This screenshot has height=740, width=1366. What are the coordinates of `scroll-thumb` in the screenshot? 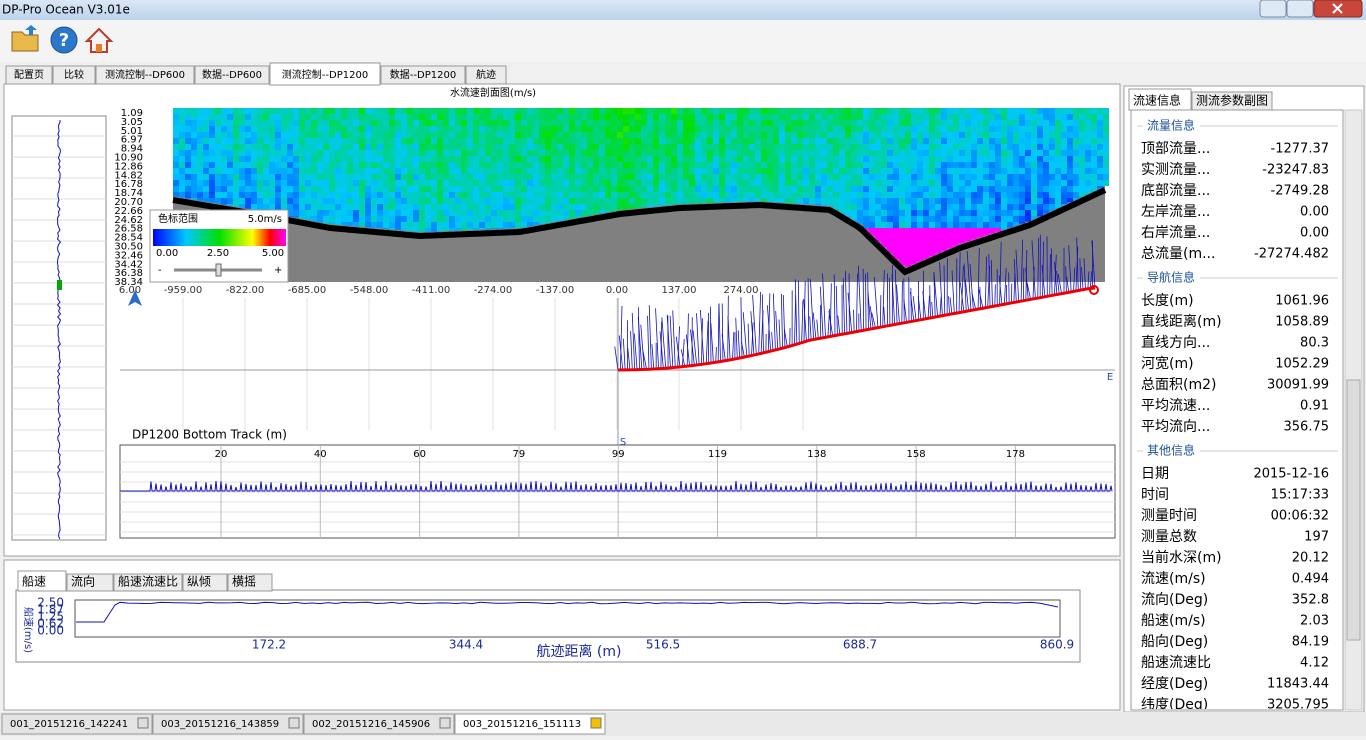 It's located at (1353, 510).